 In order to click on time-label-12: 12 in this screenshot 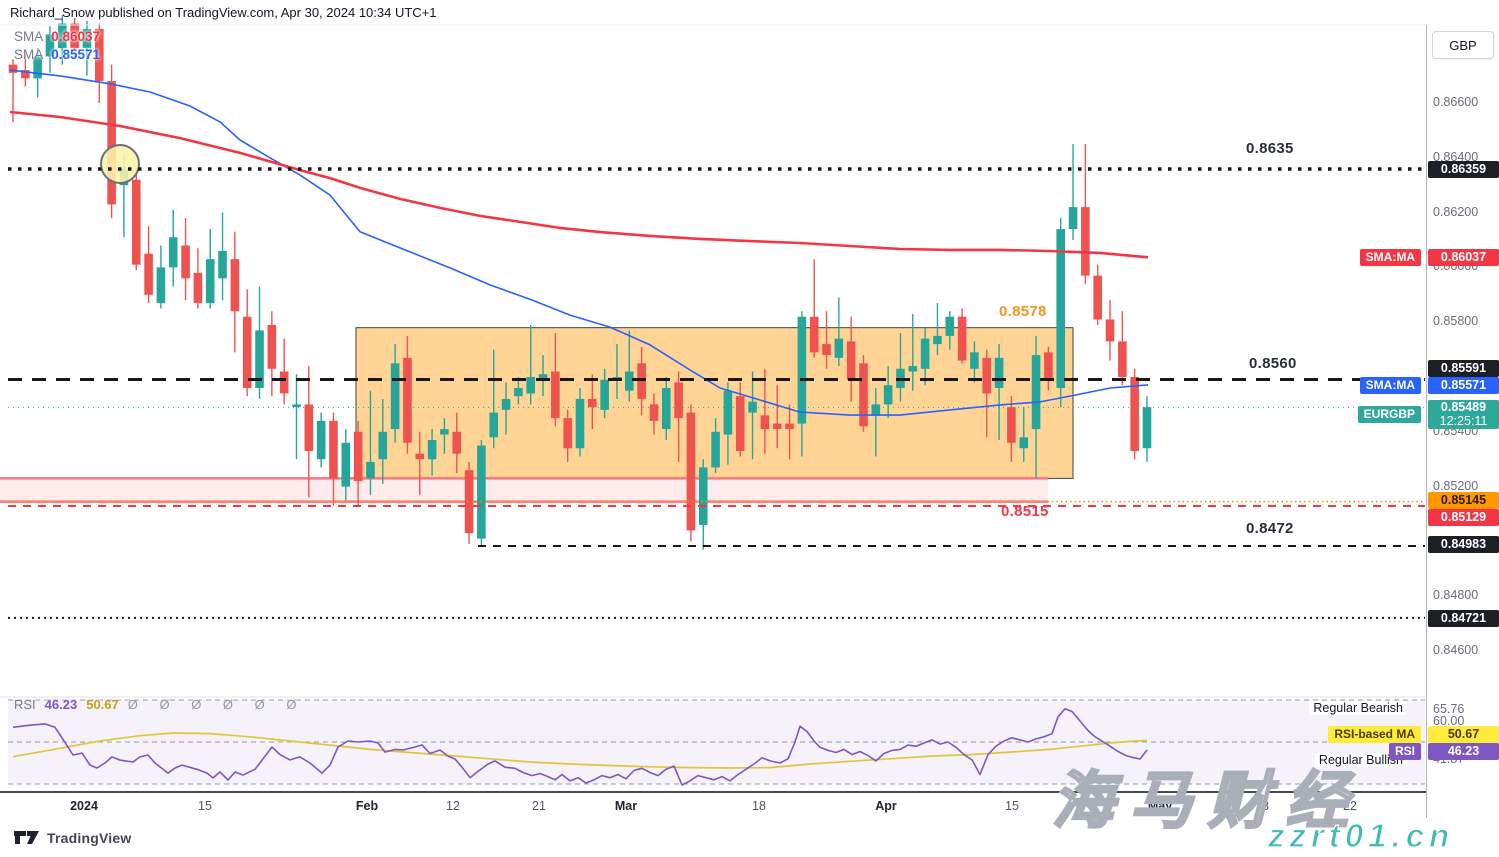, I will do `click(453, 806)`.